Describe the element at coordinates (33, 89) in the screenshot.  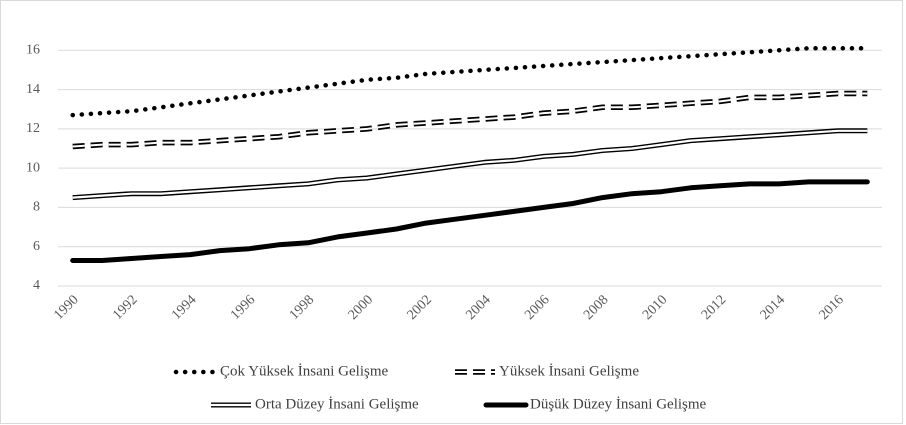
I see `y-tick-label: 14` at that location.